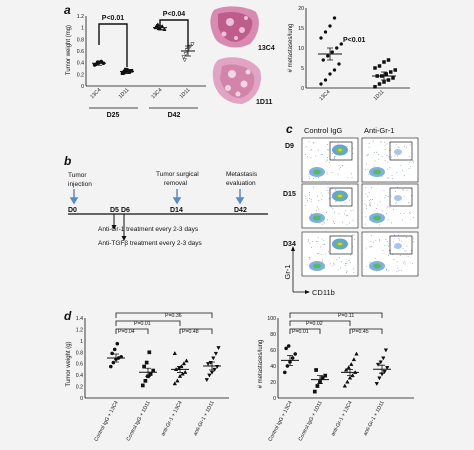 The image size is (474, 450). What do you see at coordinates (273, 383) in the screenshot?
I see `tick-label: 20` at bounding box center [273, 383].